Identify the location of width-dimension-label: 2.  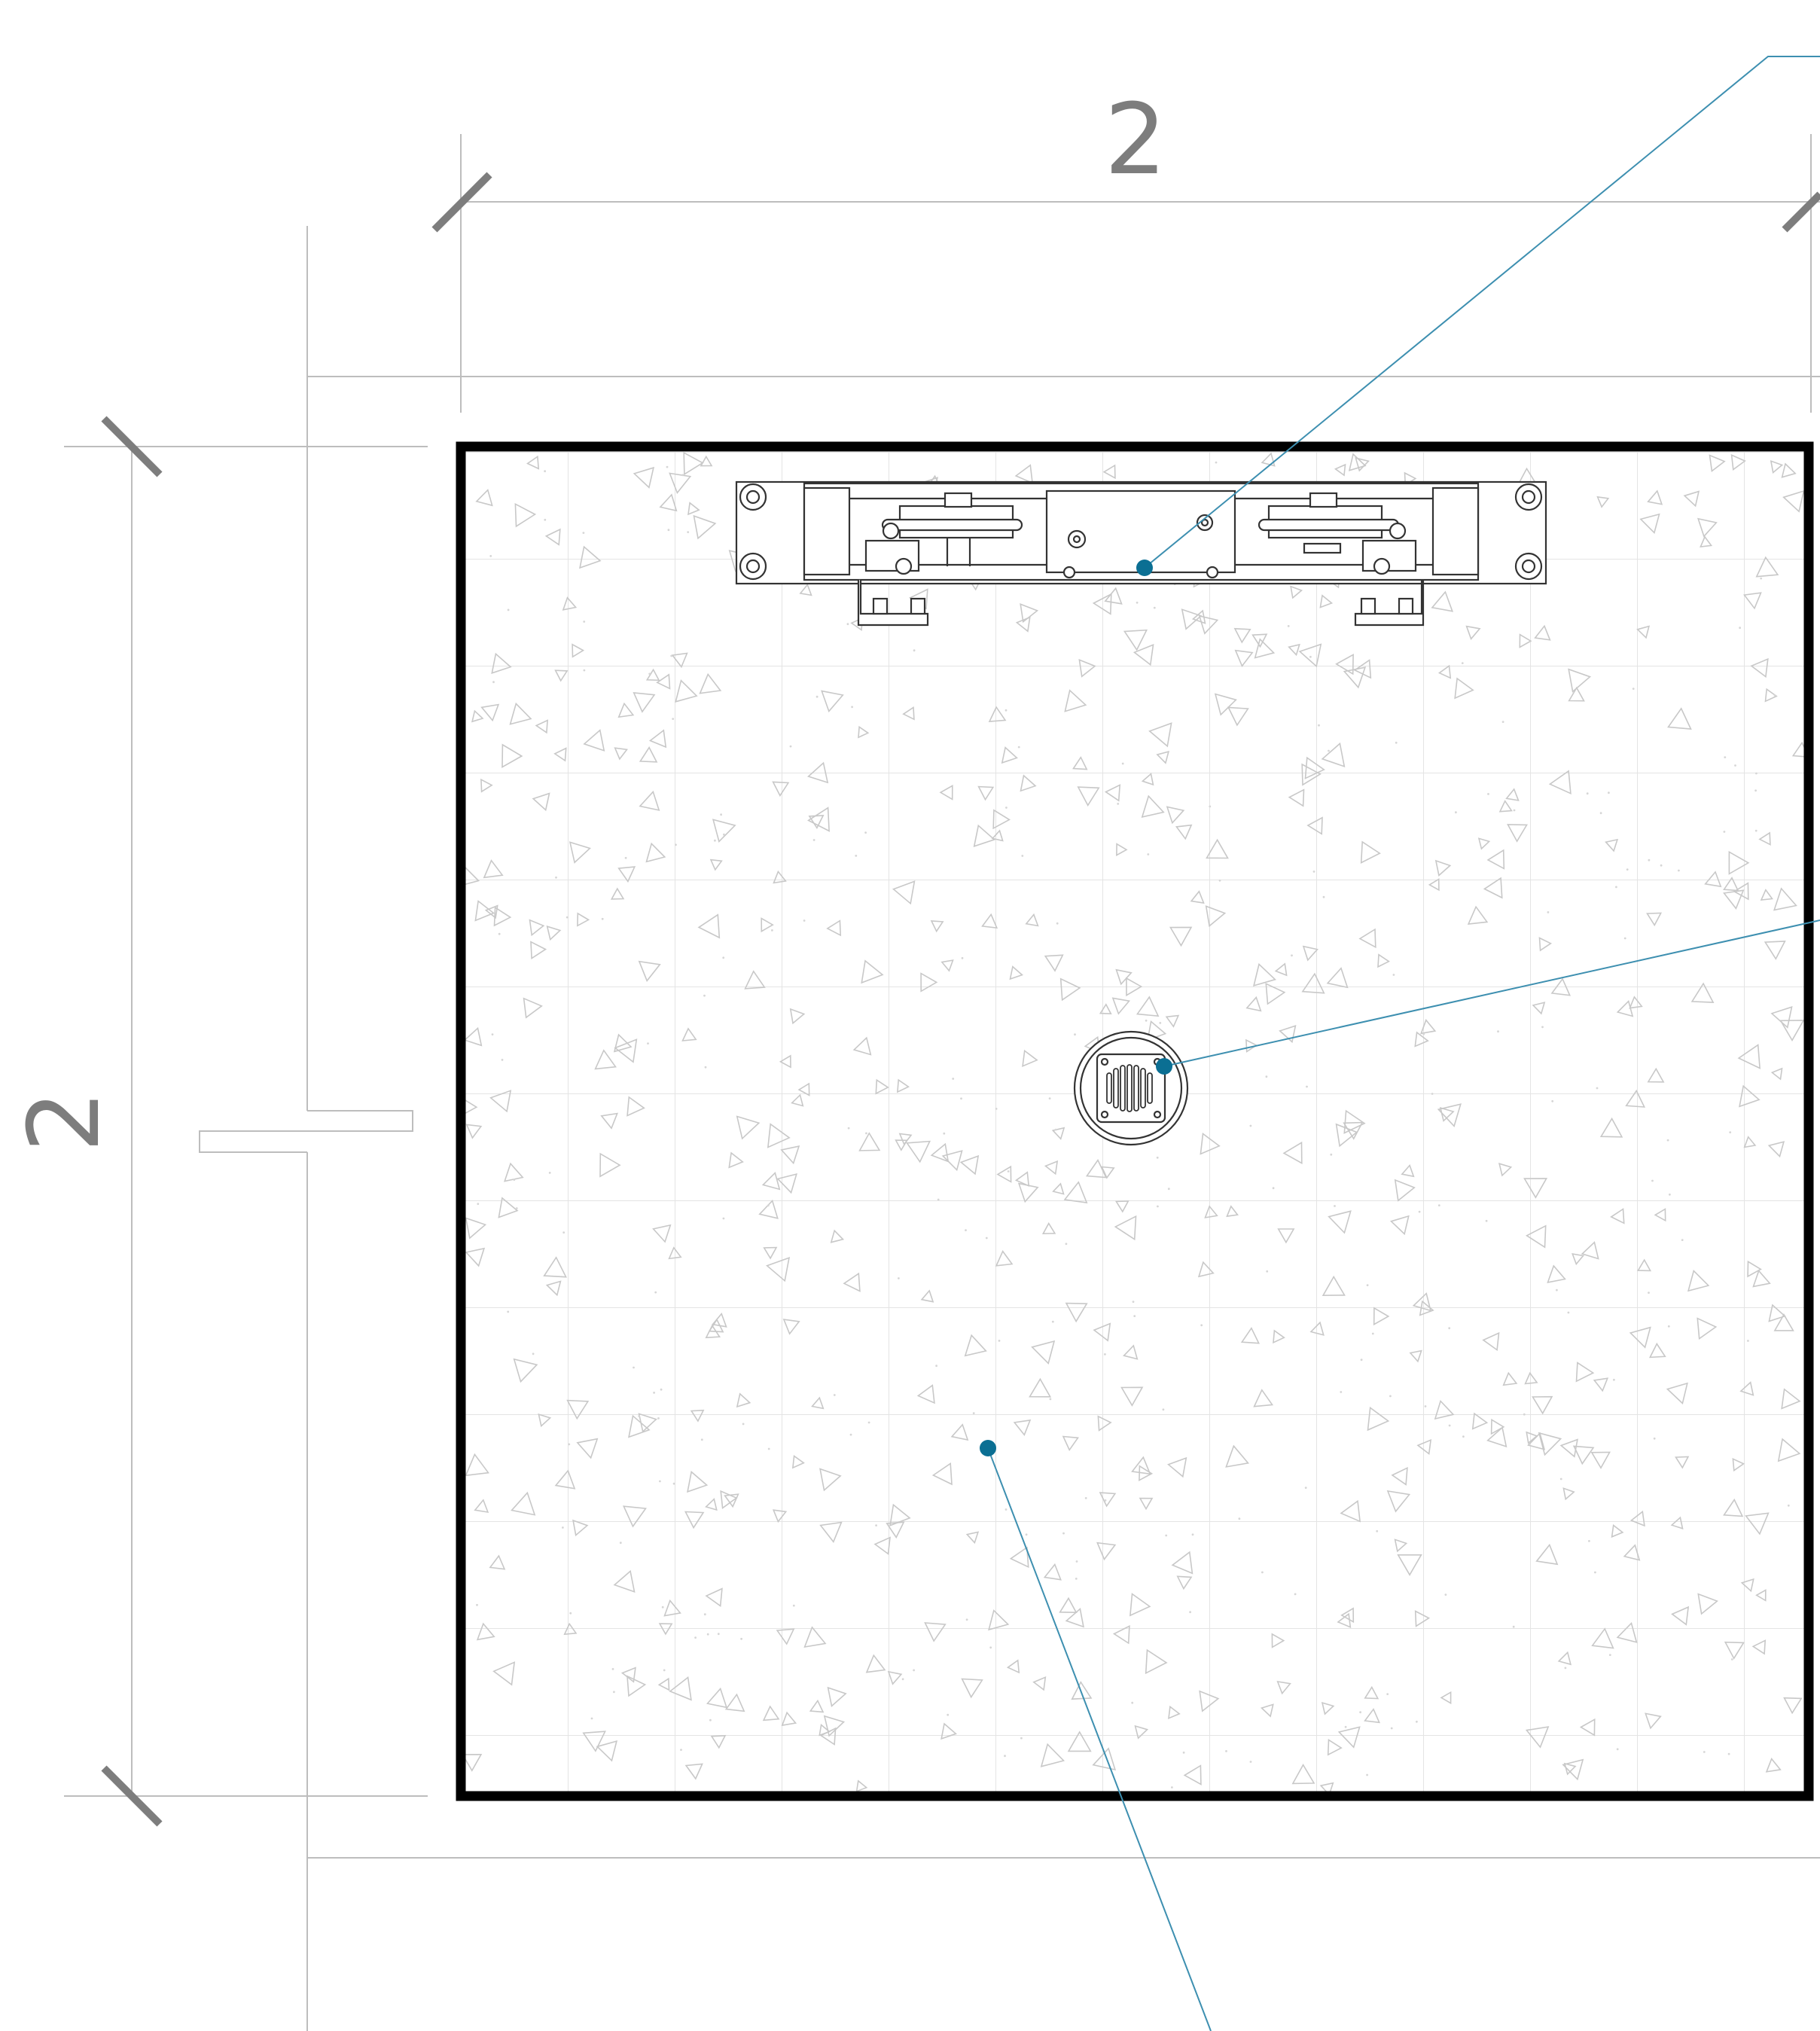
(1136, 140).